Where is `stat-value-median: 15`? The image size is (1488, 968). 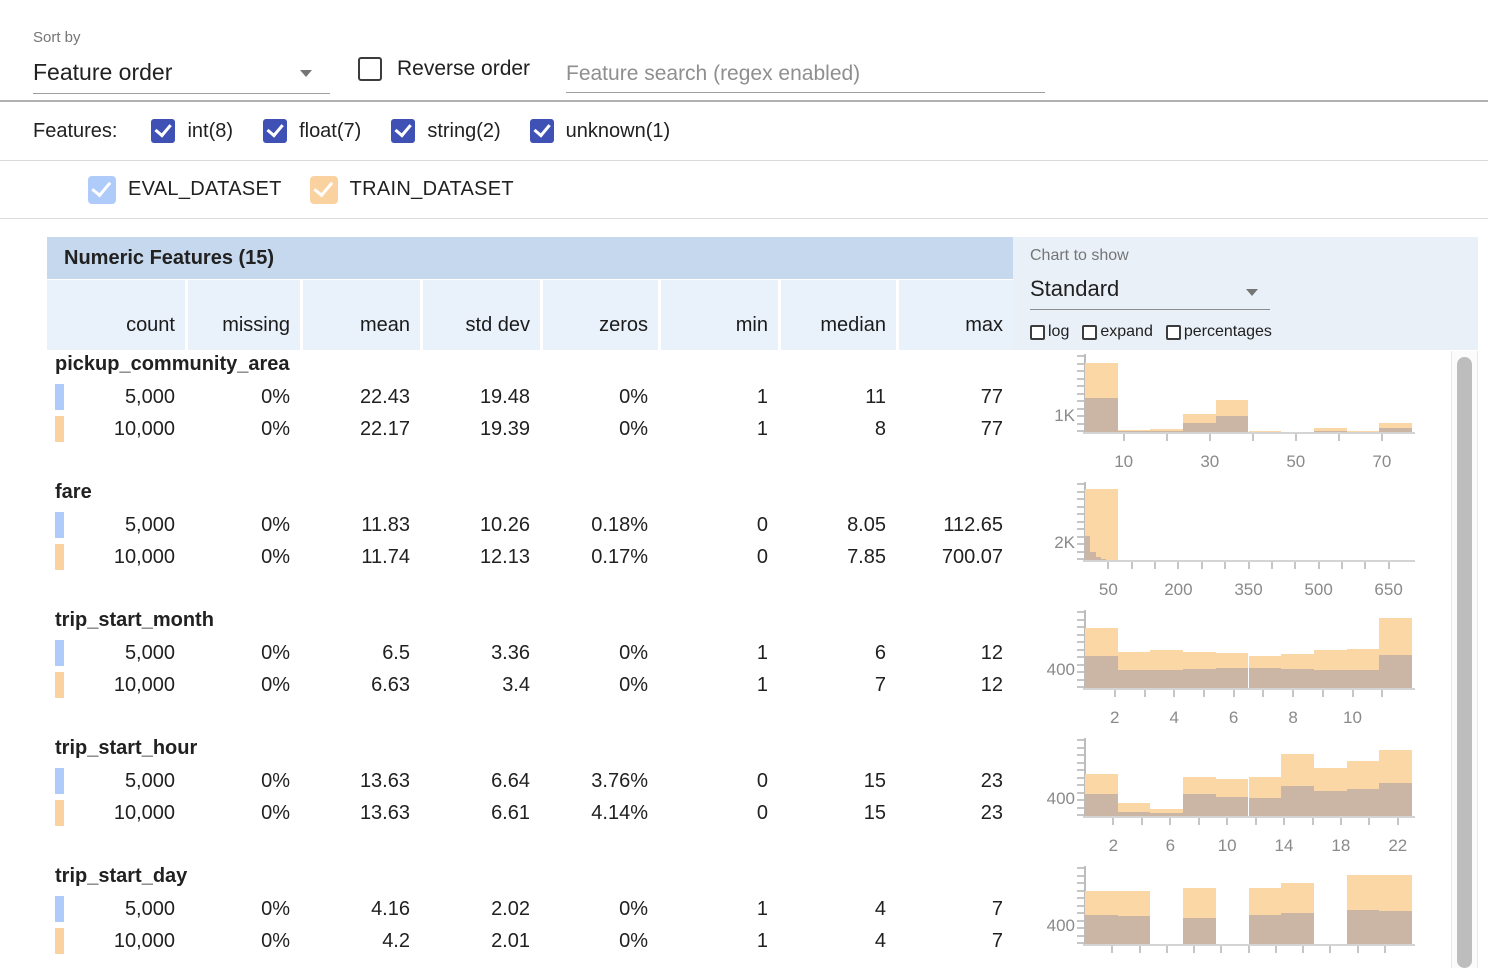
stat-value-median: 15 is located at coordinates (874, 781).